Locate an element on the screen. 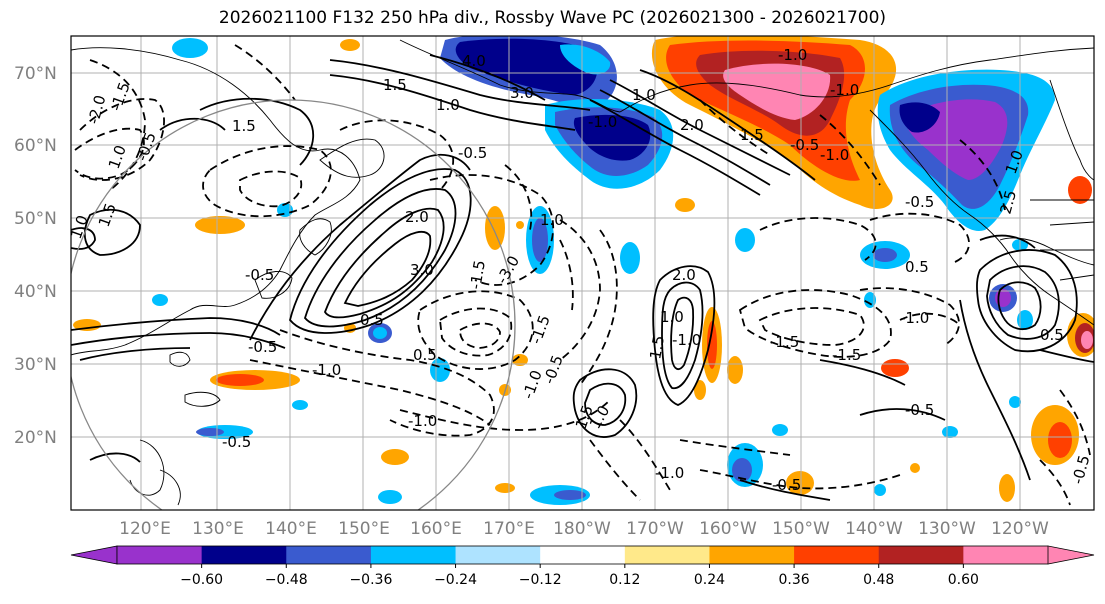  svg-text: 170°E is located at coordinates (509, 529).